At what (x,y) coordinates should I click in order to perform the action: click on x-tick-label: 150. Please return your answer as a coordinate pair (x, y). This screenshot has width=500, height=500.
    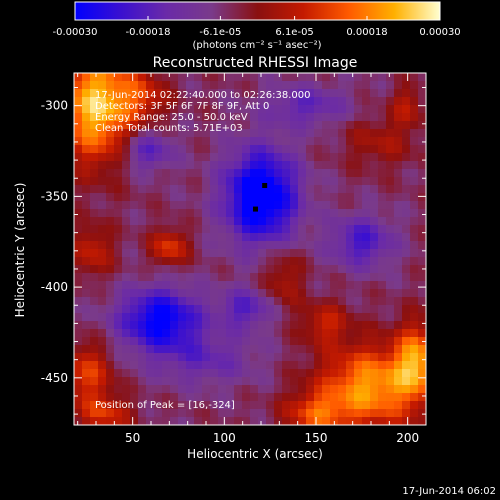
    Looking at the image, I should click on (316, 438).